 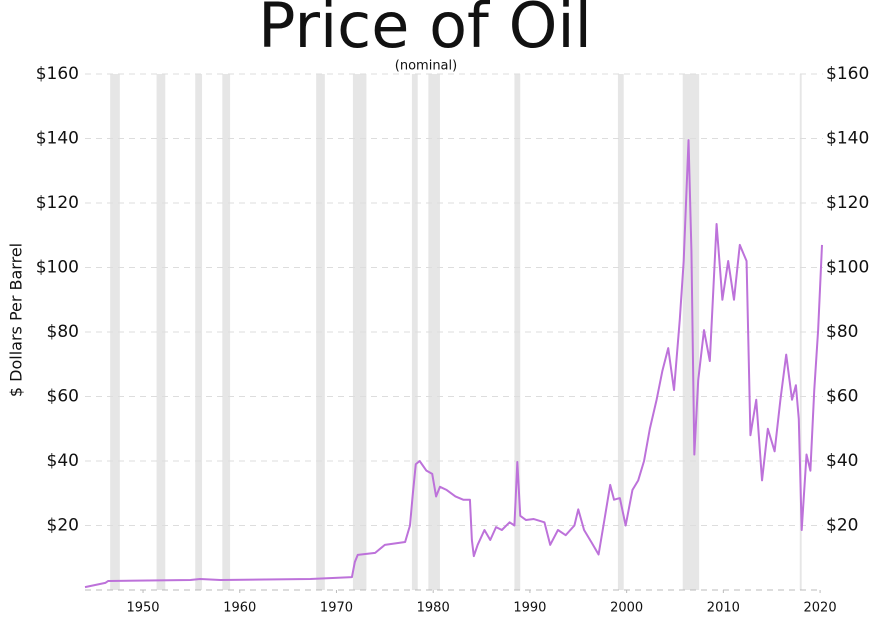 I want to click on x-tick-label: 1990, so click(x=529, y=608).